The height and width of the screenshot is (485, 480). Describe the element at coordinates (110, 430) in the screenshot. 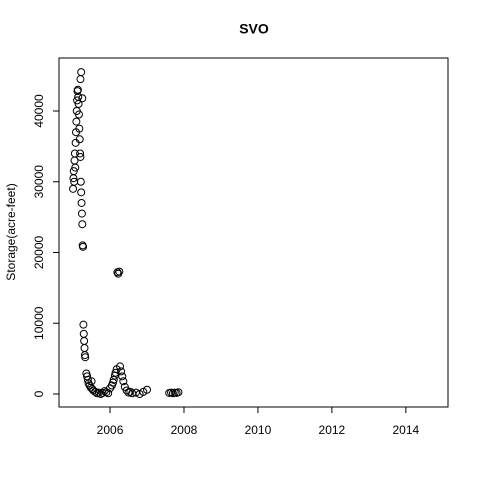

I see `x-tick-label: 2006` at that location.